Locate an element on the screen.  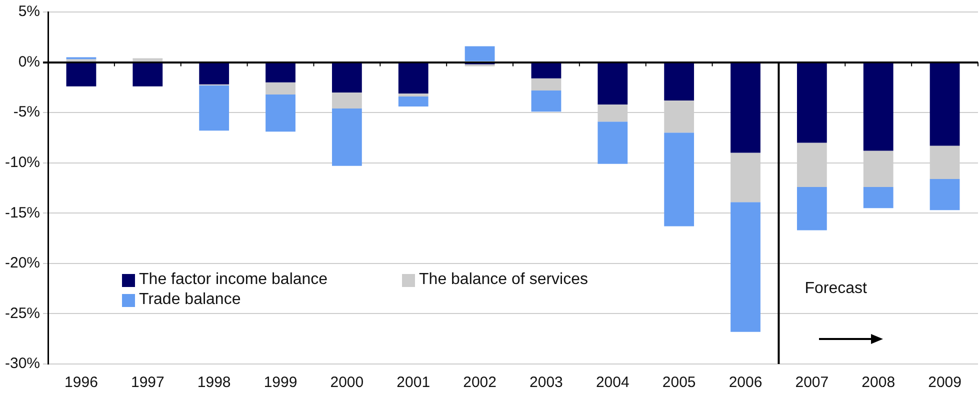
x-tick-label: 2000 is located at coordinates (347, 383).